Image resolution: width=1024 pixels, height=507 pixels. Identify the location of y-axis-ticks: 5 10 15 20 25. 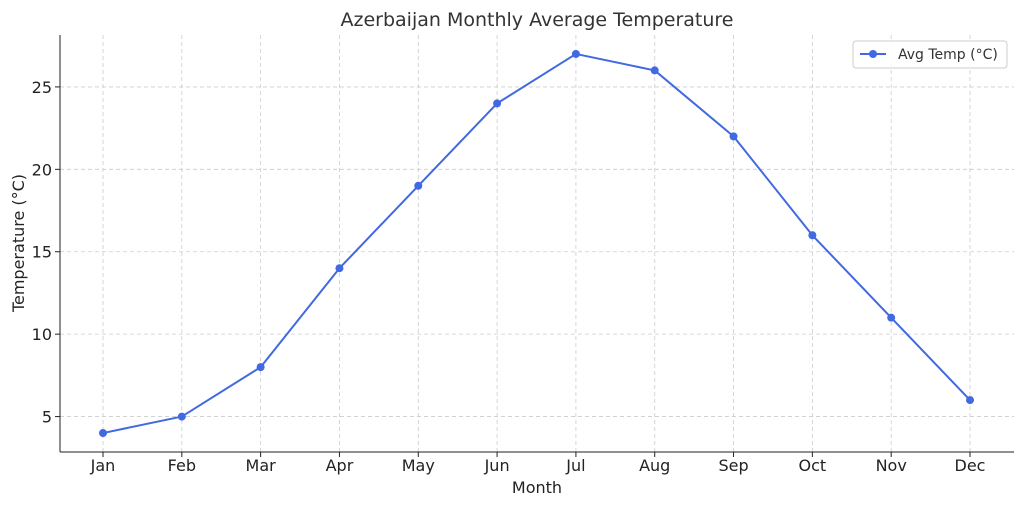
(46, 252).